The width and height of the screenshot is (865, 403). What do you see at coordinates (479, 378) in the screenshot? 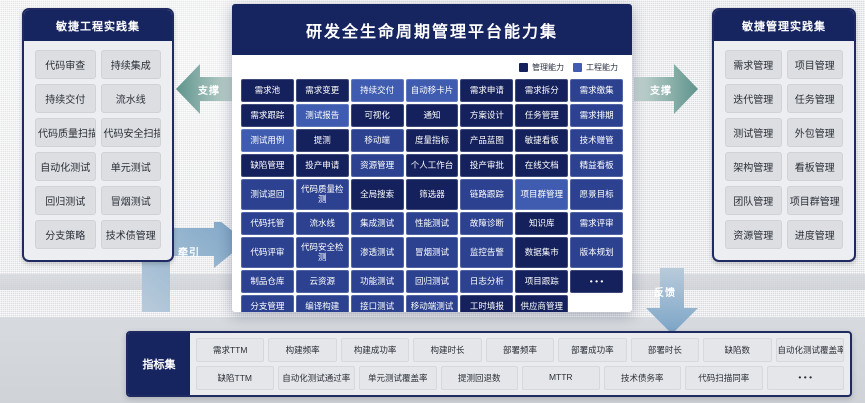
I see `metric-chip: 提测回退数` at bounding box center [479, 378].